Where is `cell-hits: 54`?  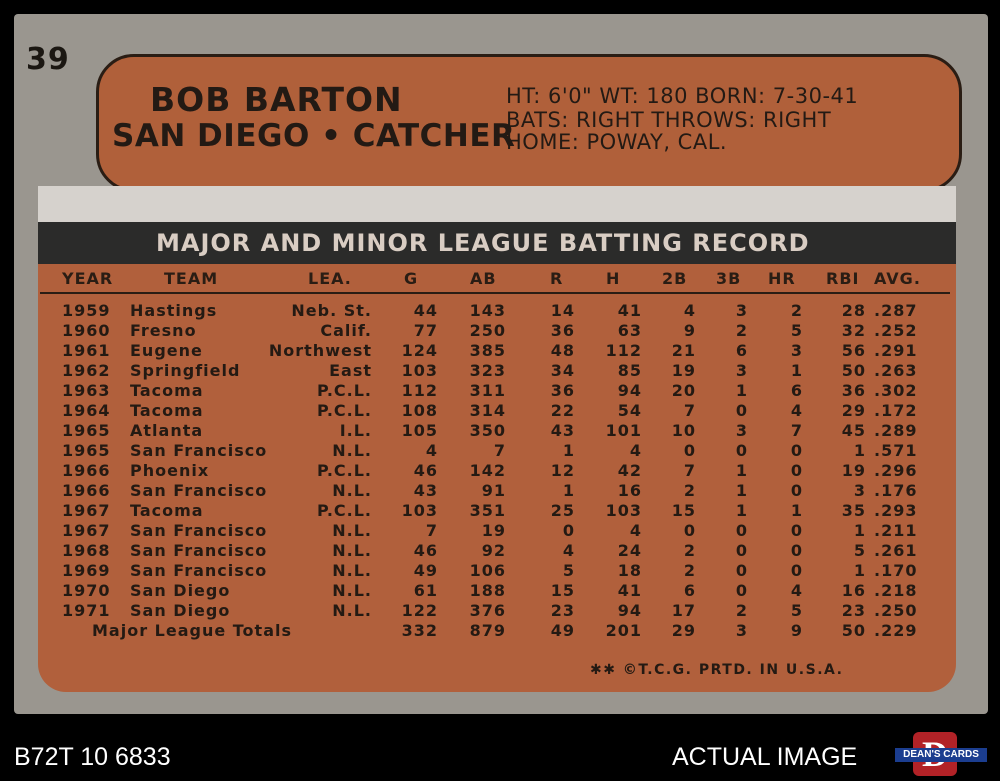
cell-hits: 54 is located at coordinates (629, 410).